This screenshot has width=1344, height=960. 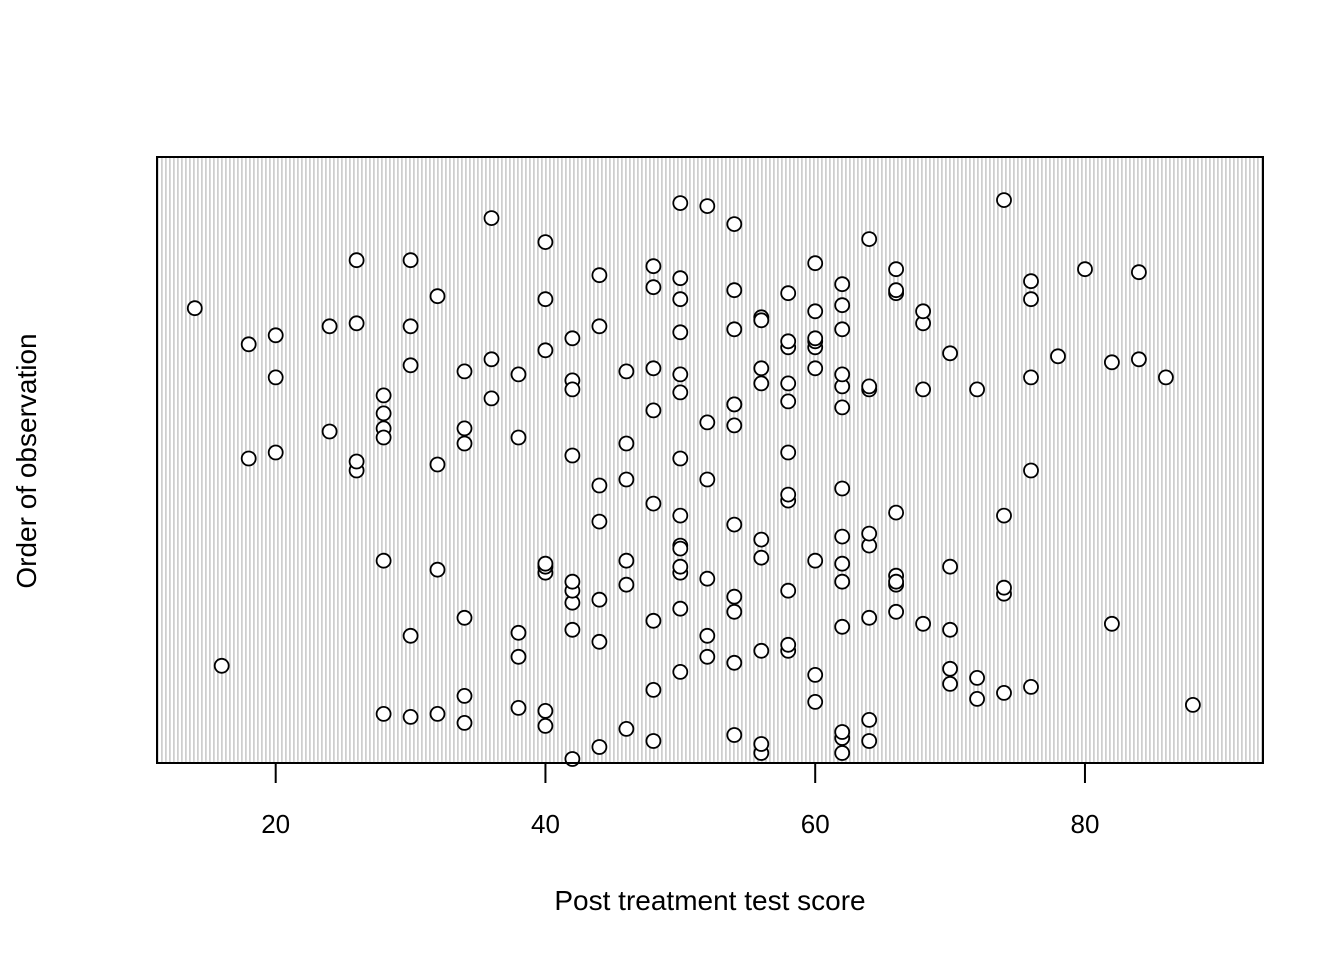 What do you see at coordinates (680, 800) in the screenshot?
I see `x-axis: 20 40 60 80` at bounding box center [680, 800].